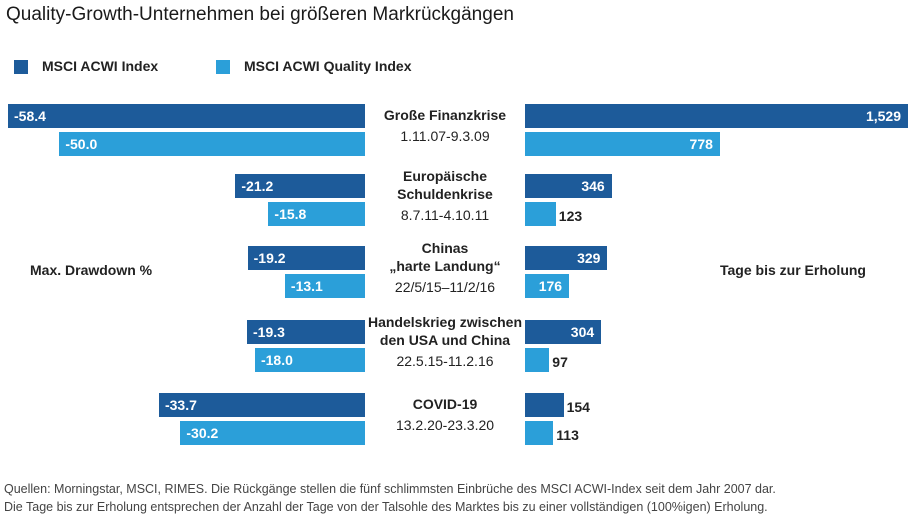 The height and width of the screenshot is (516, 916). Describe the element at coordinates (202, 433) in the screenshot. I see `value-label: -30.2` at that location.